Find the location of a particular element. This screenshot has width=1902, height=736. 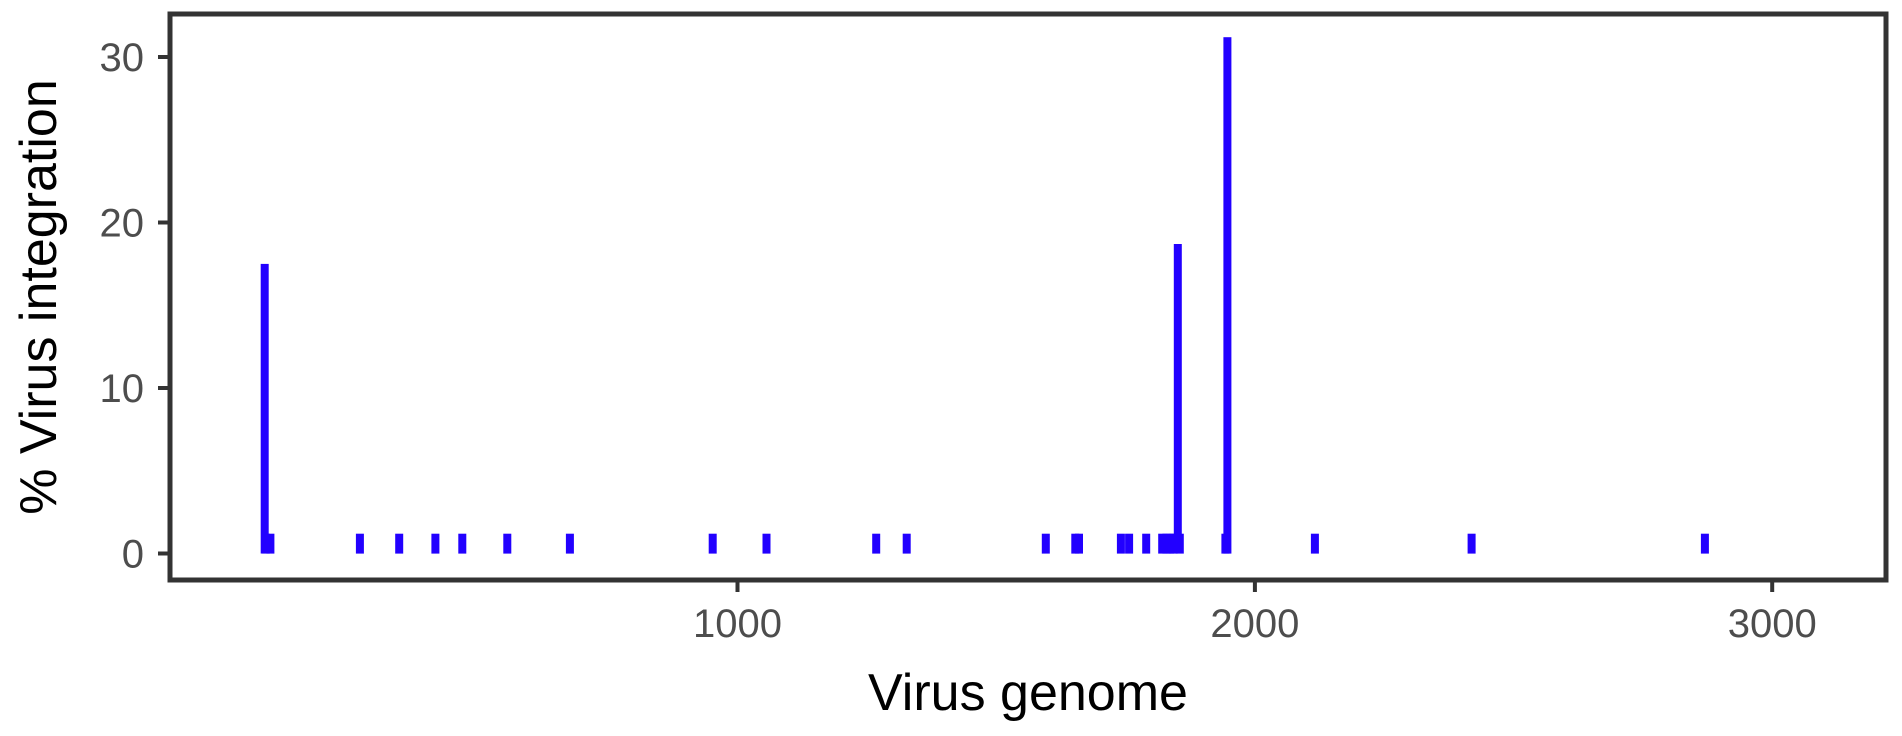

y-tick-label: 0 is located at coordinates (133, 555).